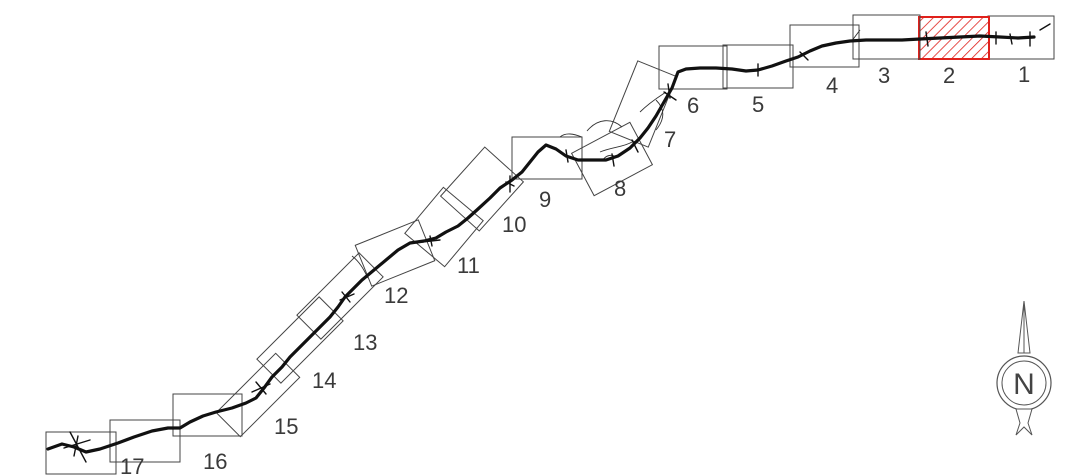  What do you see at coordinates (884, 75) in the screenshot?
I see `sheet-number-3: 3` at bounding box center [884, 75].